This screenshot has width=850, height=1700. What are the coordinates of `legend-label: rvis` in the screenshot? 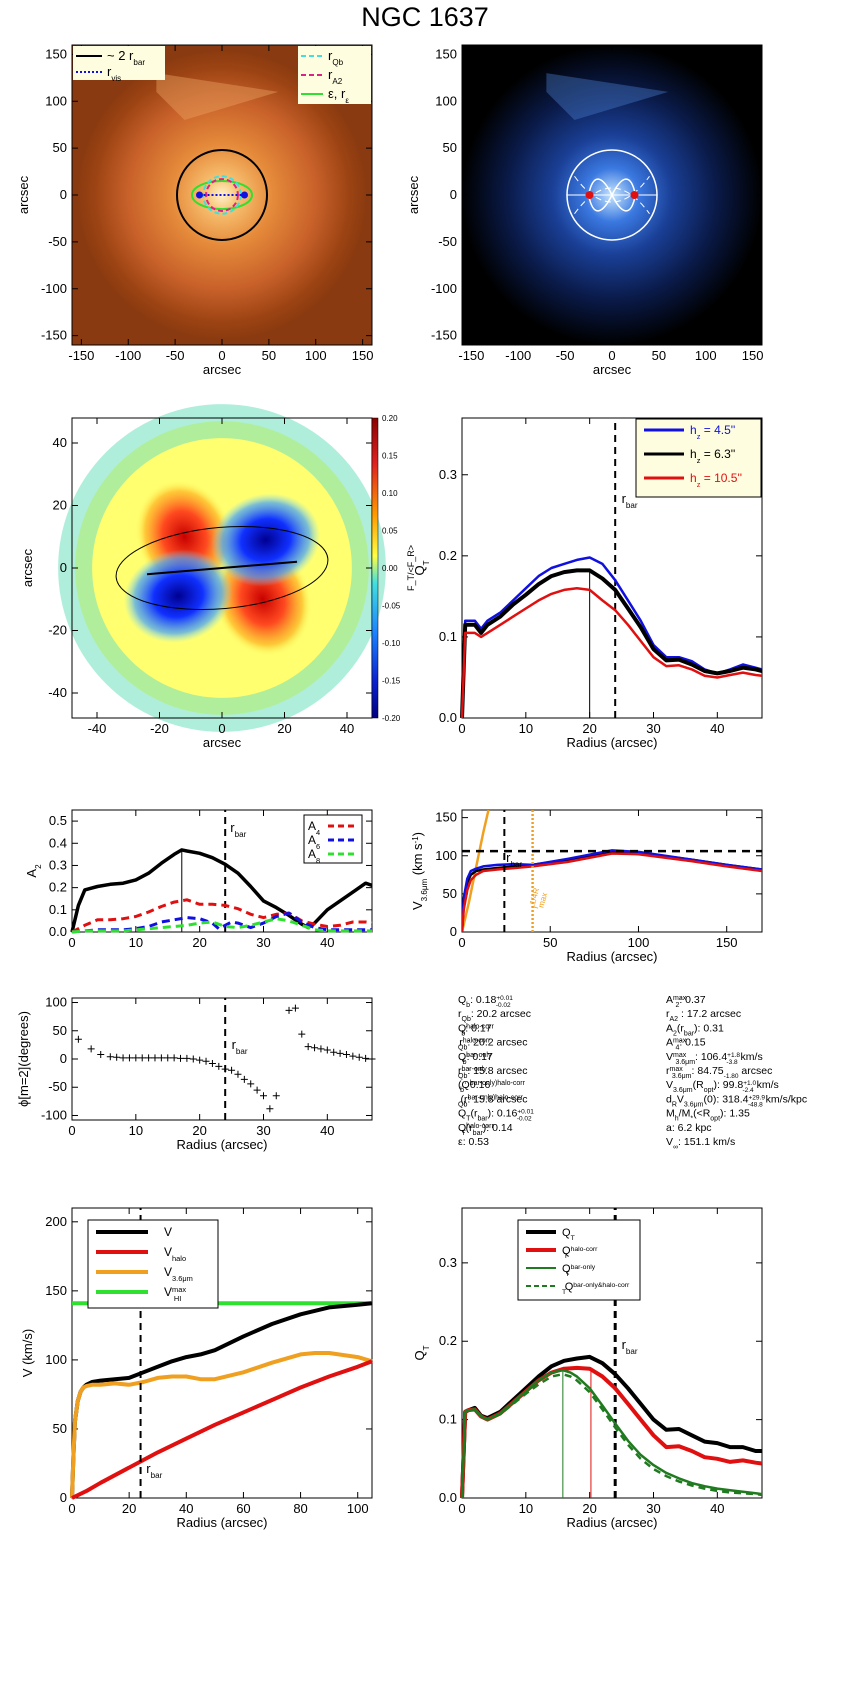 It's located at (114, 73).